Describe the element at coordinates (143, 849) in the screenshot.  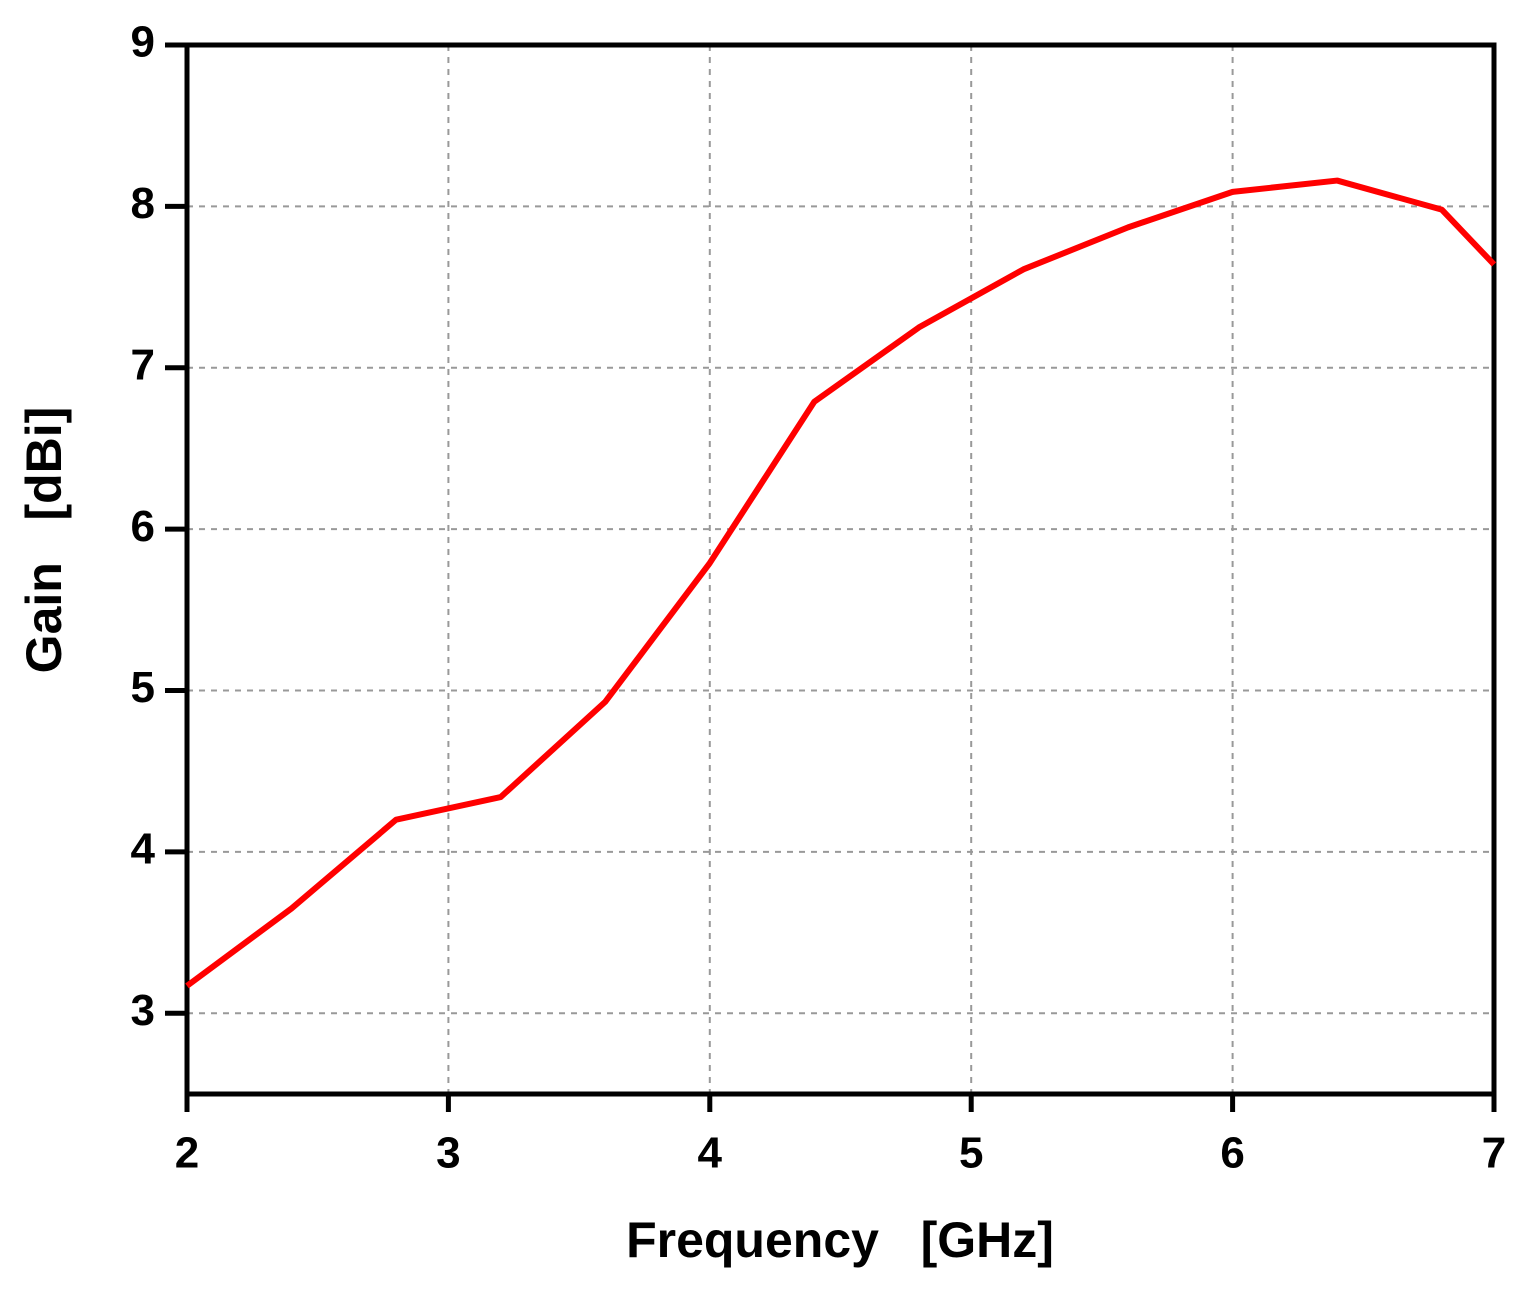
I see `y-tick-label: 4` at that location.